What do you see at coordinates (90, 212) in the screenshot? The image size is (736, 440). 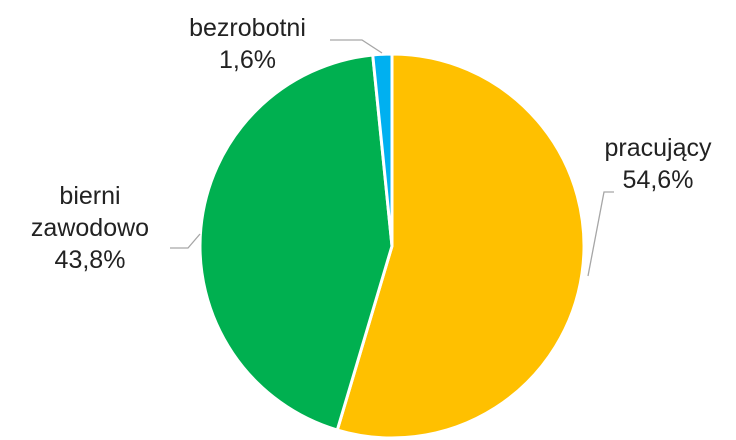 I see `category-label: bierni zawodowo` at bounding box center [90, 212].